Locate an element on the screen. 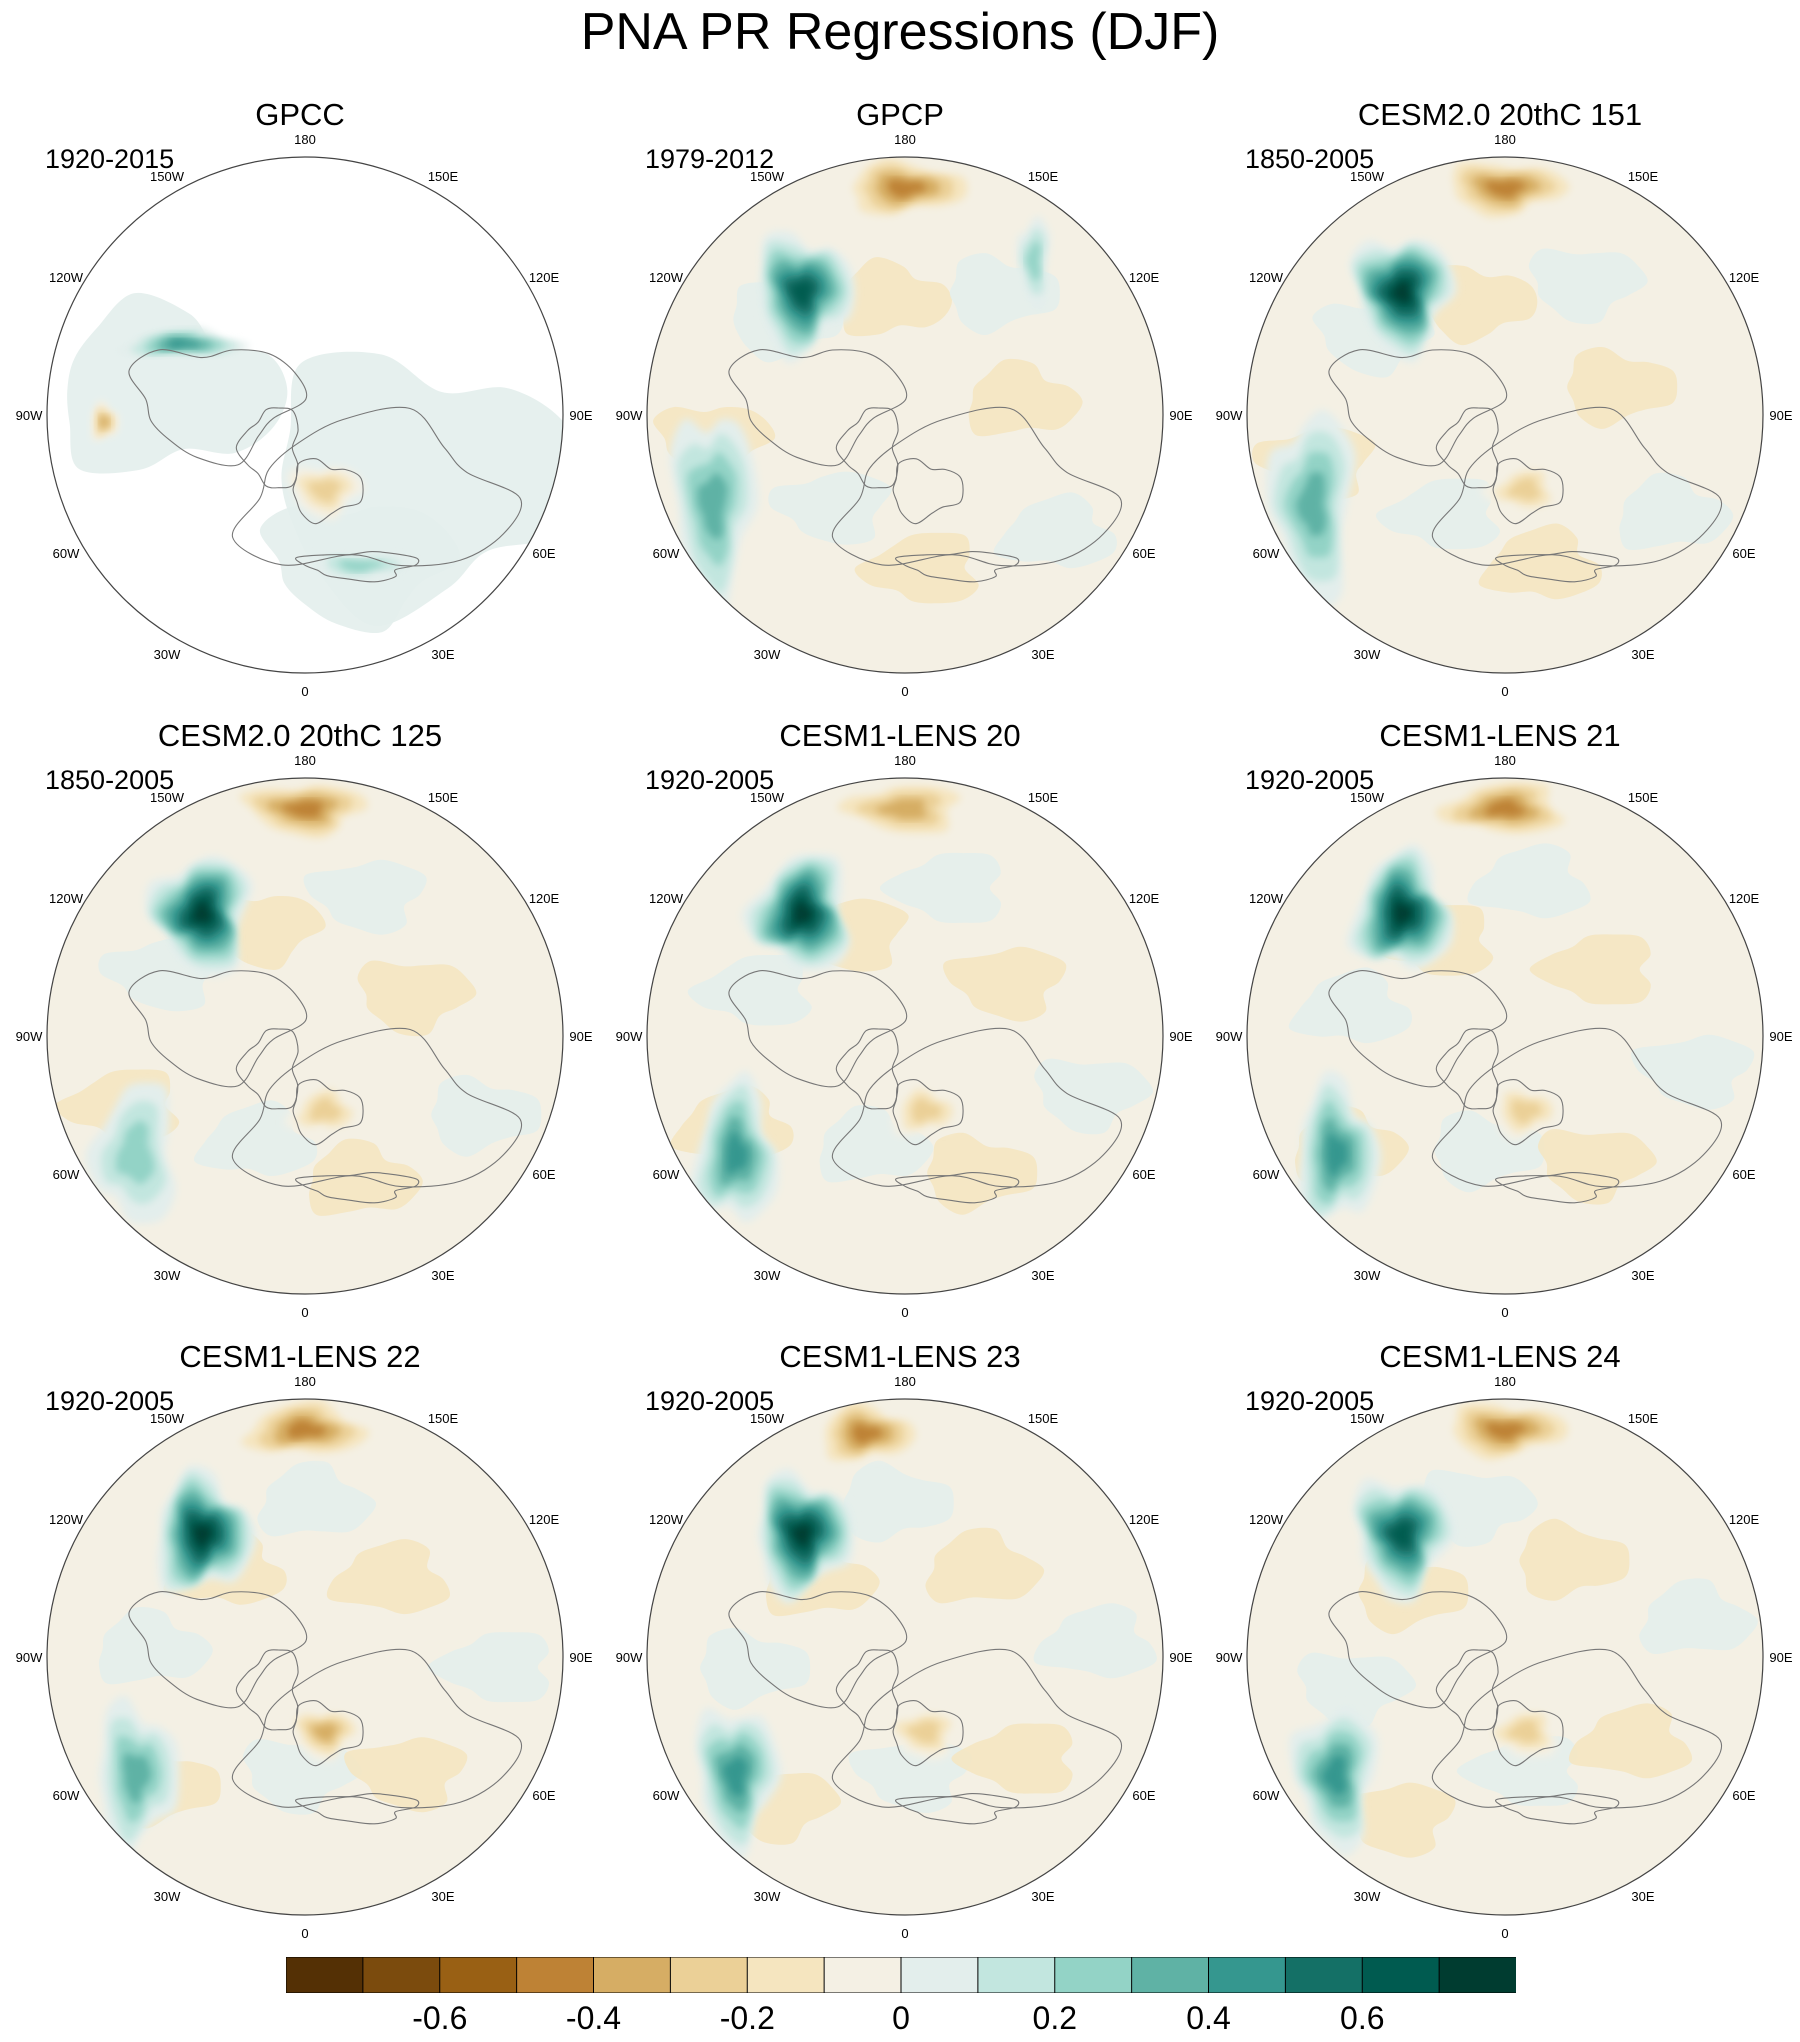  colorbar-tick-label: 0.4 is located at coordinates (1208, 2018).